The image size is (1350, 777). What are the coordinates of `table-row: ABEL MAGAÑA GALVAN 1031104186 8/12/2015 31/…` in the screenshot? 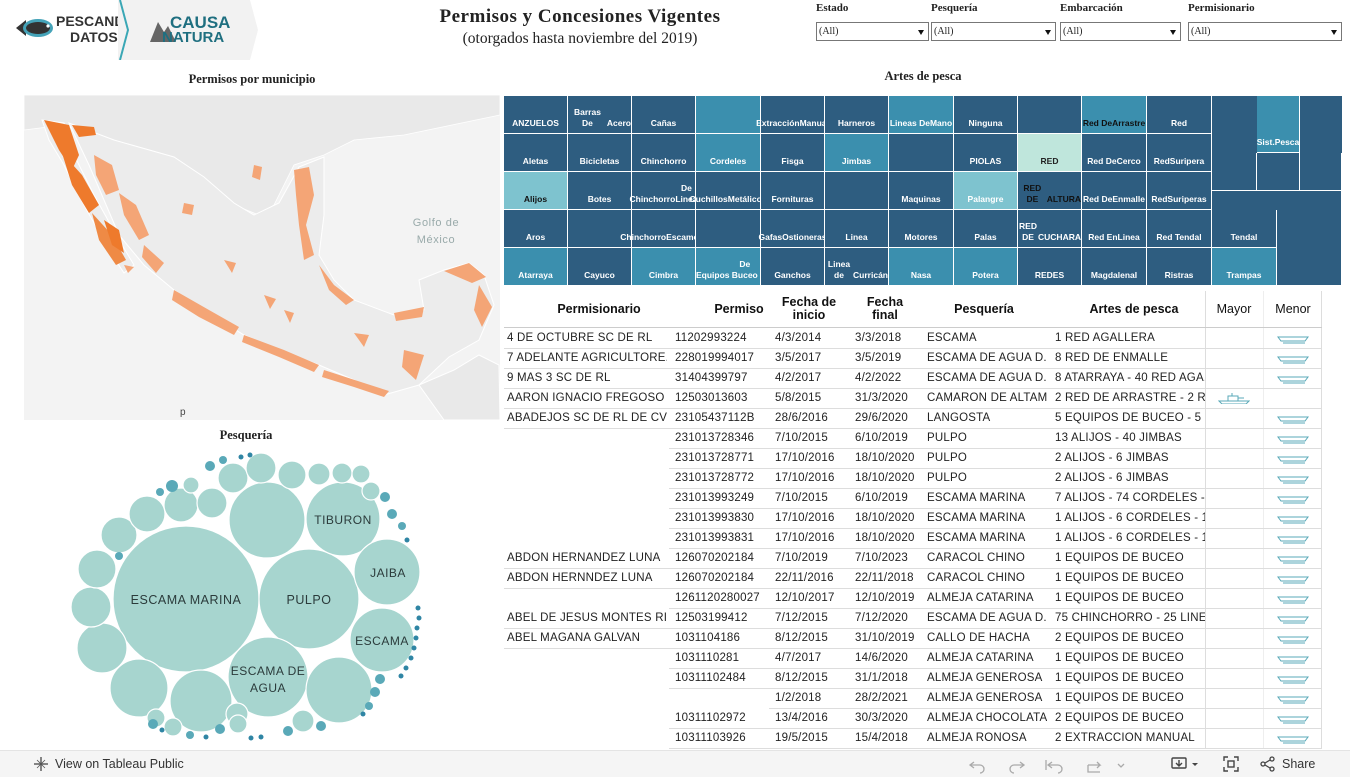 It's located at (913, 638).